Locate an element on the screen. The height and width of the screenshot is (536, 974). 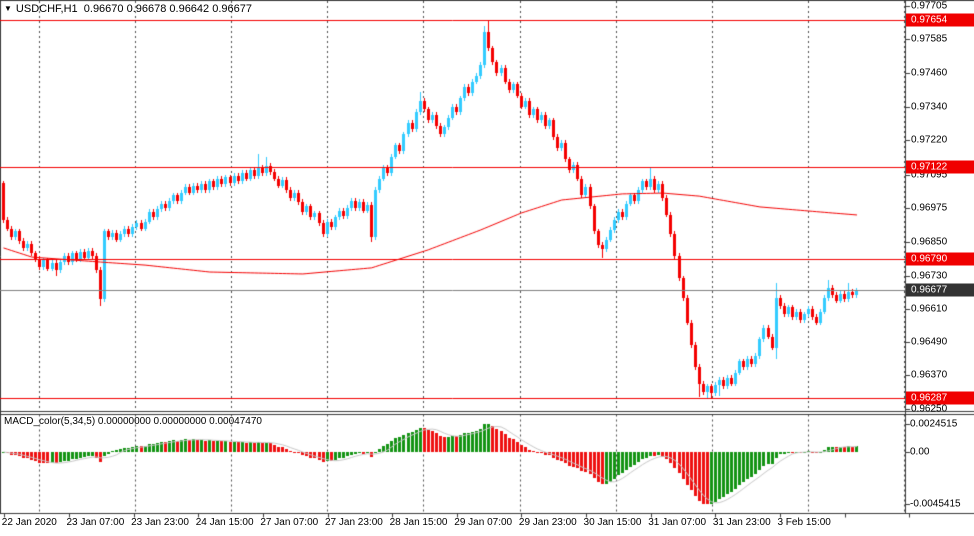
price-tick-label: 0.96610 is located at coordinates (929, 309).